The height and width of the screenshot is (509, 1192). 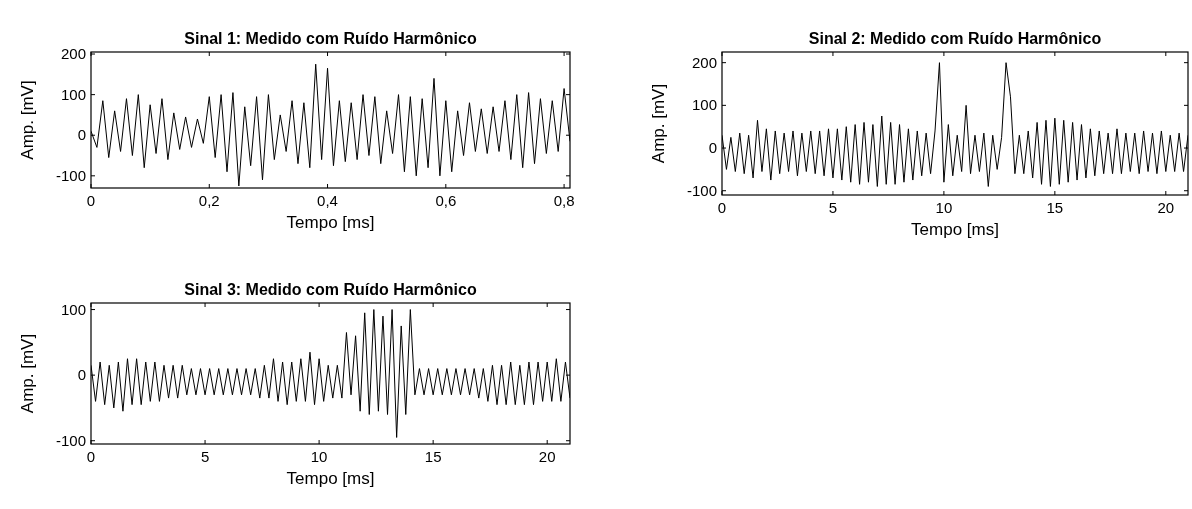 What do you see at coordinates (446, 200) in the screenshot?
I see `x-tick-label: 0,6` at bounding box center [446, 200].